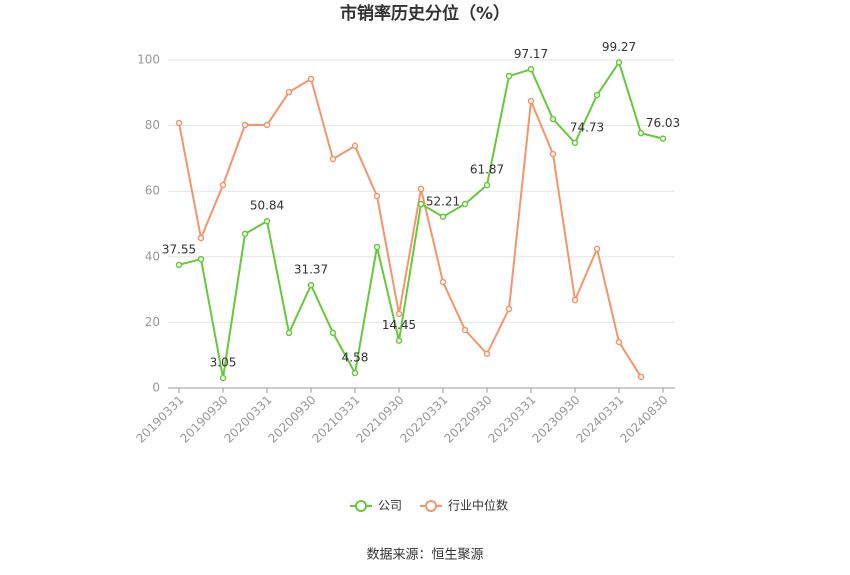 Image resolution: width=850 pixels, height=575 pixels. I want to click on data-label: 99.27, so click(619, 47).